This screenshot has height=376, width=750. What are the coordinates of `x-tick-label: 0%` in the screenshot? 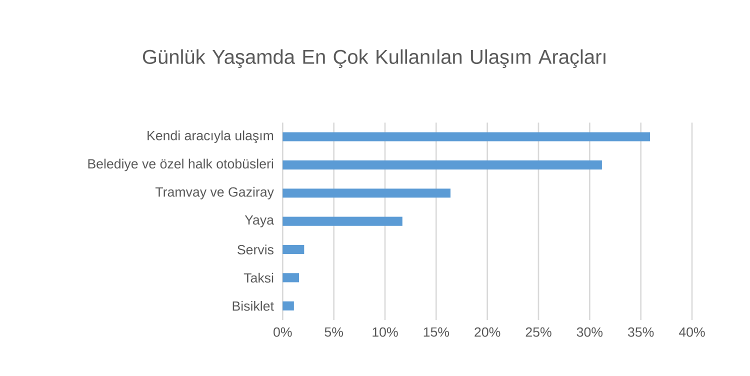 It's located at (283, 332).